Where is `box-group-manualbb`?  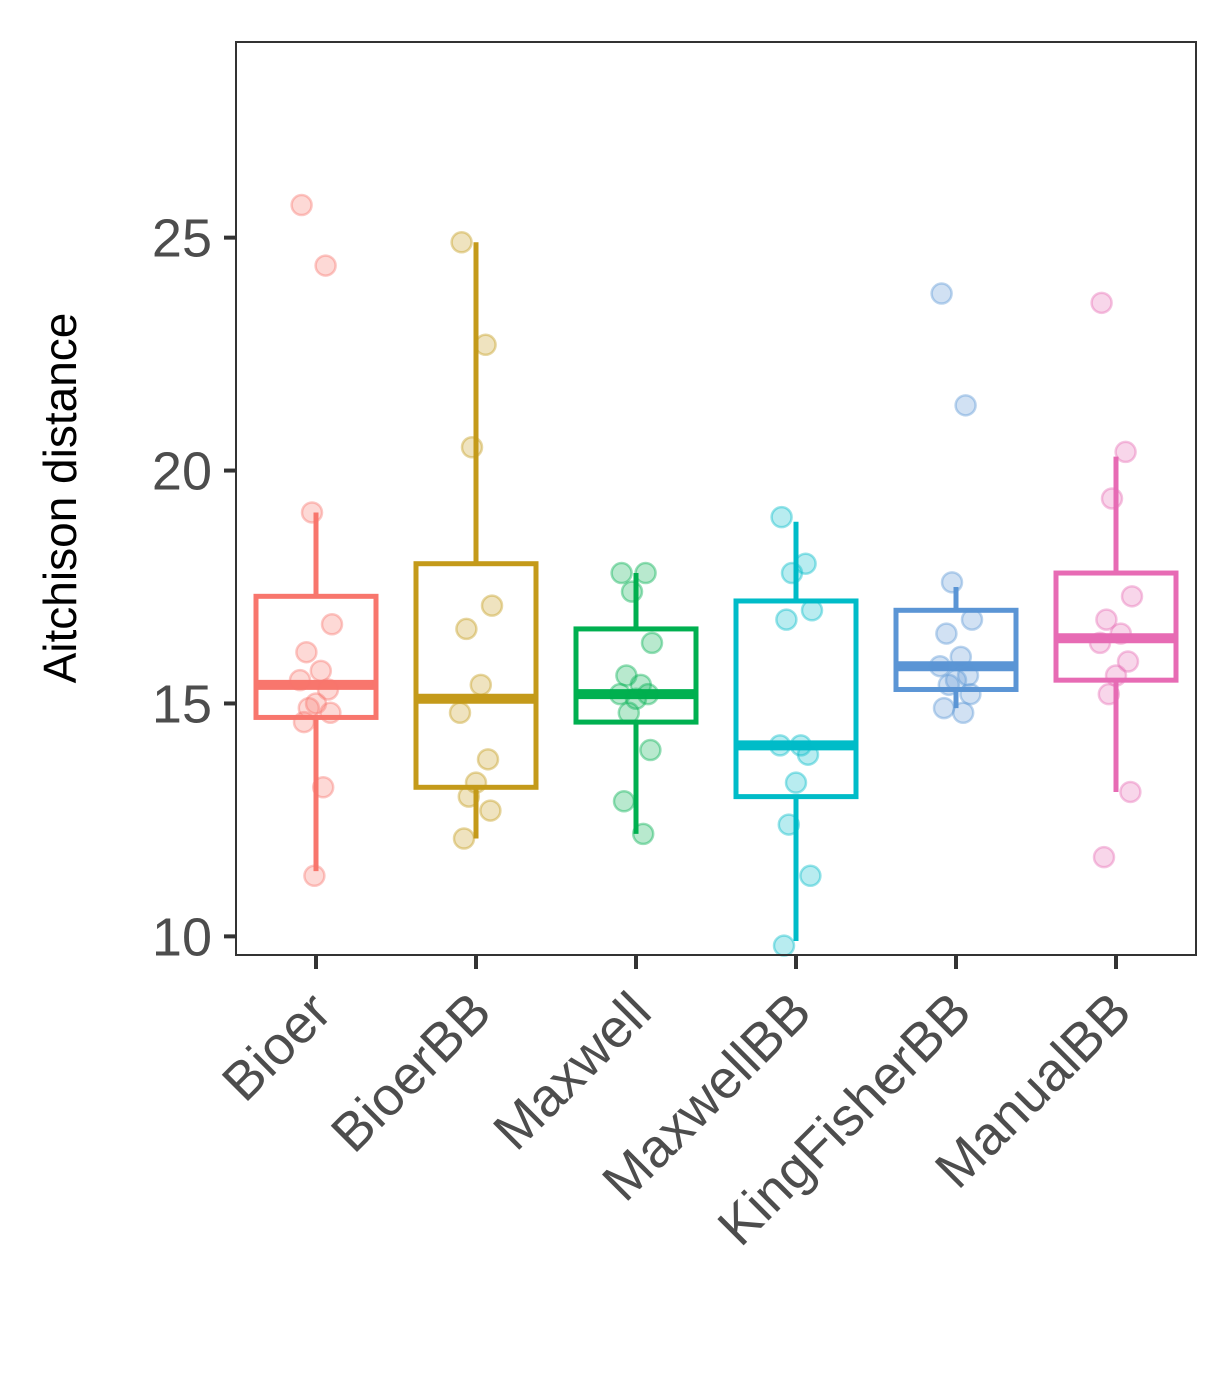 box-group-manualbb is located at coordinates (1116, 580).